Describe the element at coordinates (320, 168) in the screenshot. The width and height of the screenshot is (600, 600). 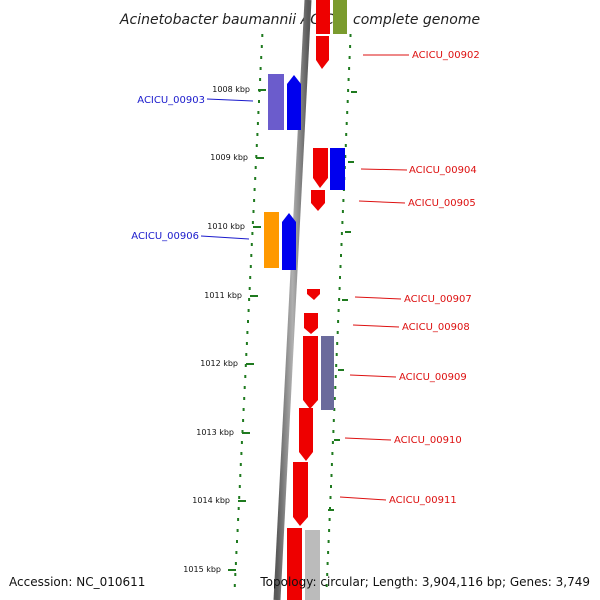
I see `gene-feature-acicu-00904-red` at that location.